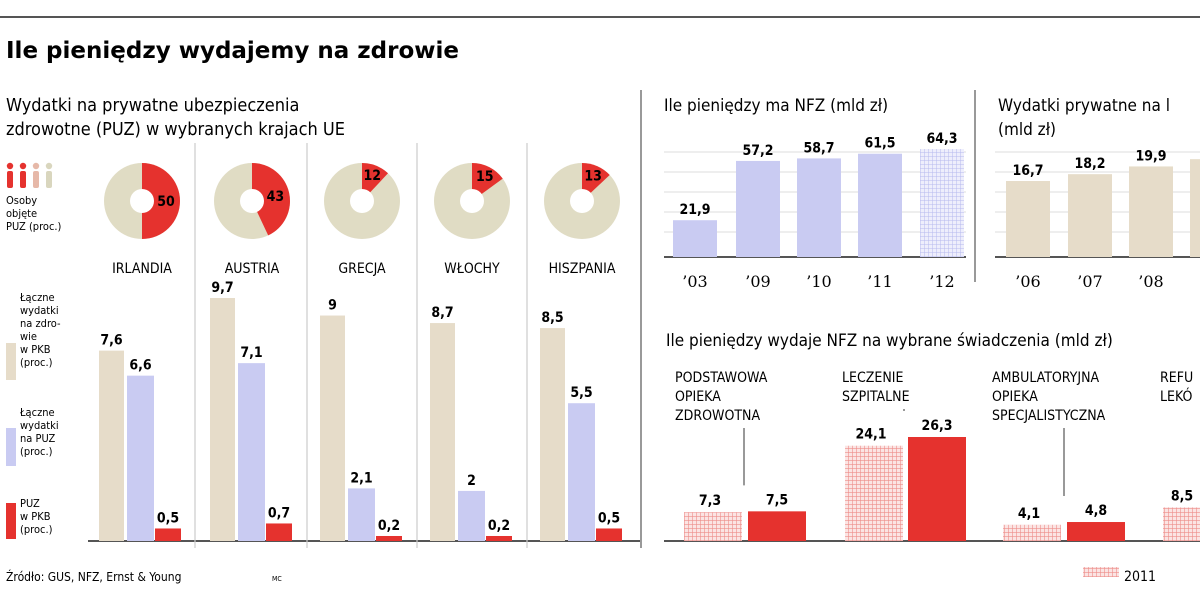 This screenshot has width=1200, height=589. I want to click on service-bar-label: 26,3, so click(936, 426).